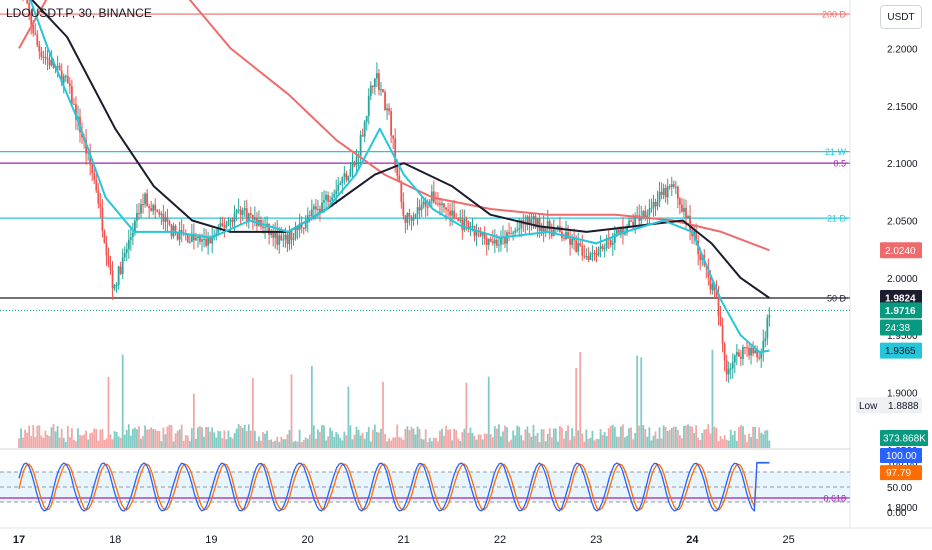 This screenshot has height=550, width=932. Describe the element at coordinates (902, 107) in the screenshot. I see `price-tick: 2.1500` at that location.